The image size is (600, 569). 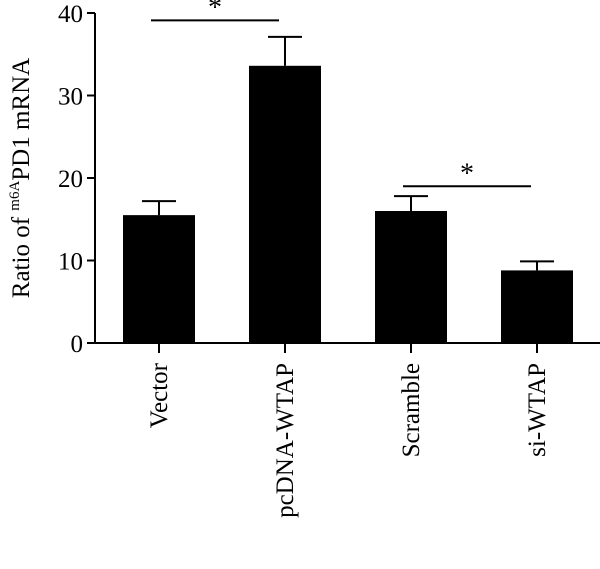 I want to click on bar-scramble, so click(x=411, y=277).